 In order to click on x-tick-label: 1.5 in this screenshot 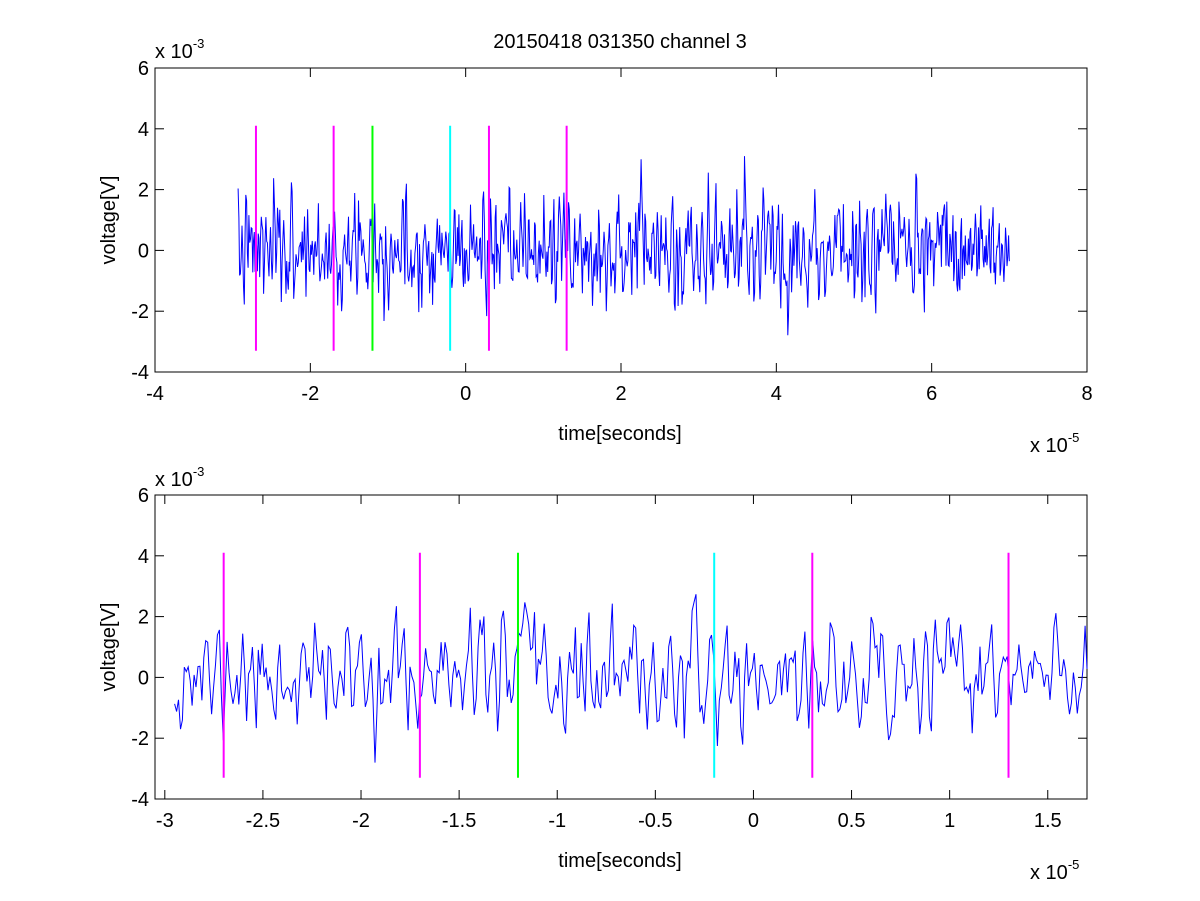, I will do `click(1048, 821)`.